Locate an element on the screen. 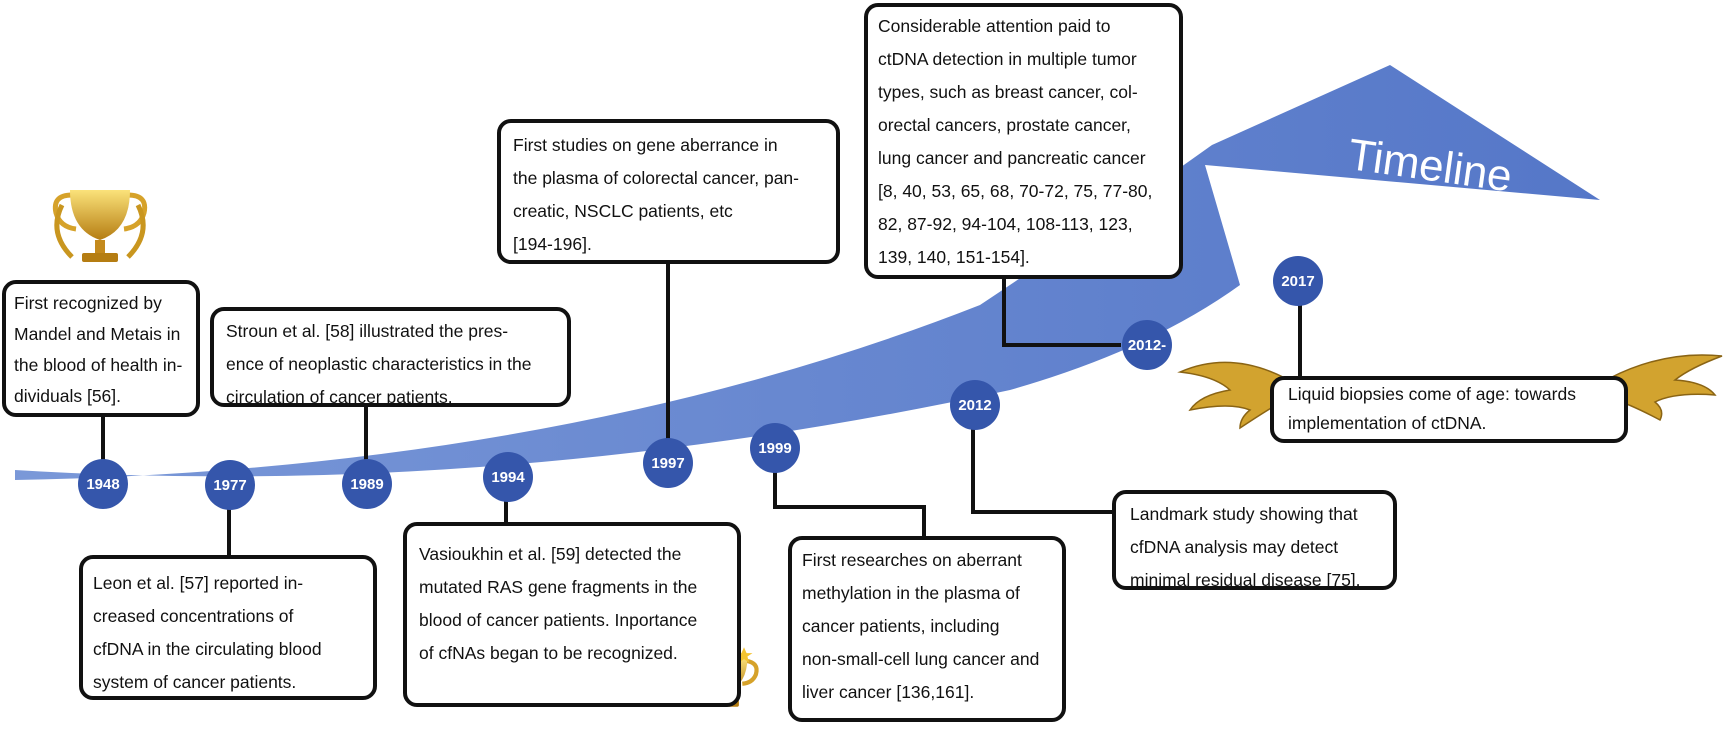  event-text-line: liver cancer [136,161]. is located at coordinates (888, 692).